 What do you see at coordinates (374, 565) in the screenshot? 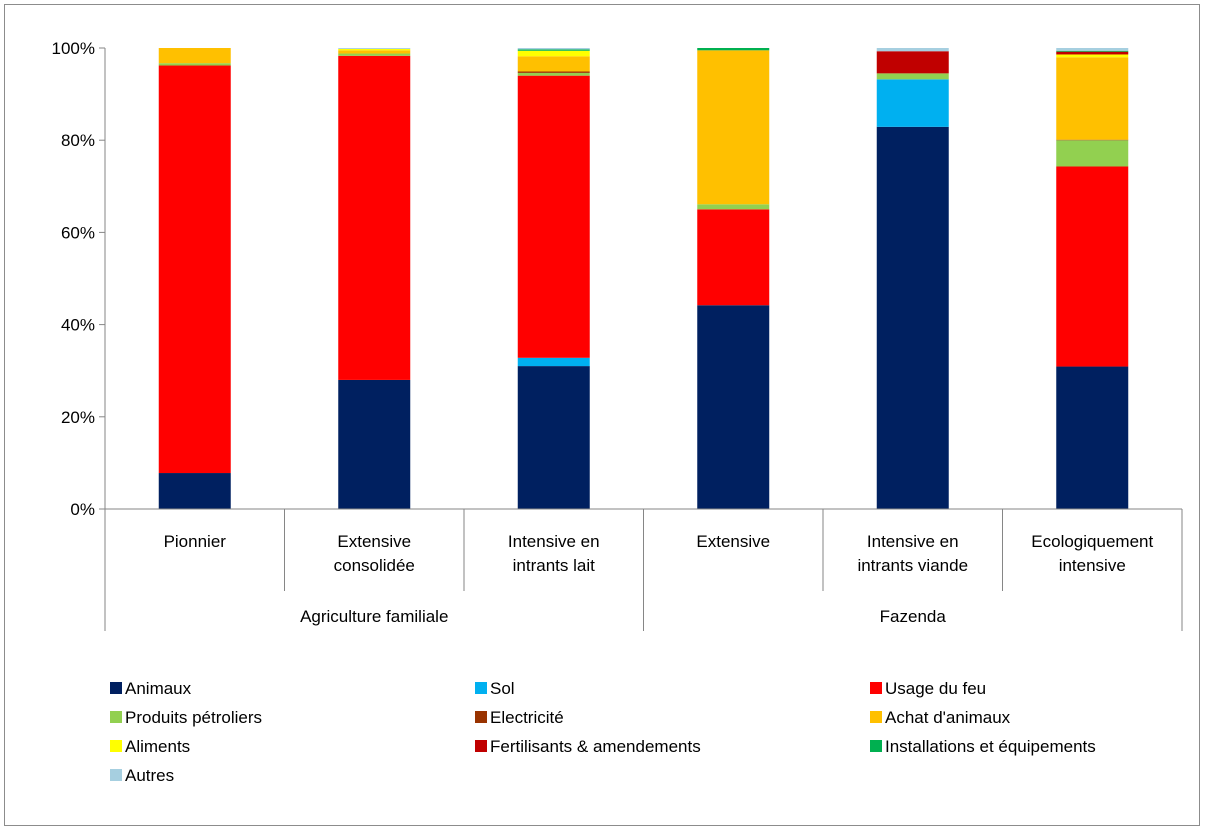
I see `x-category-label-line: consolidée` at bounding box center [374, 565].